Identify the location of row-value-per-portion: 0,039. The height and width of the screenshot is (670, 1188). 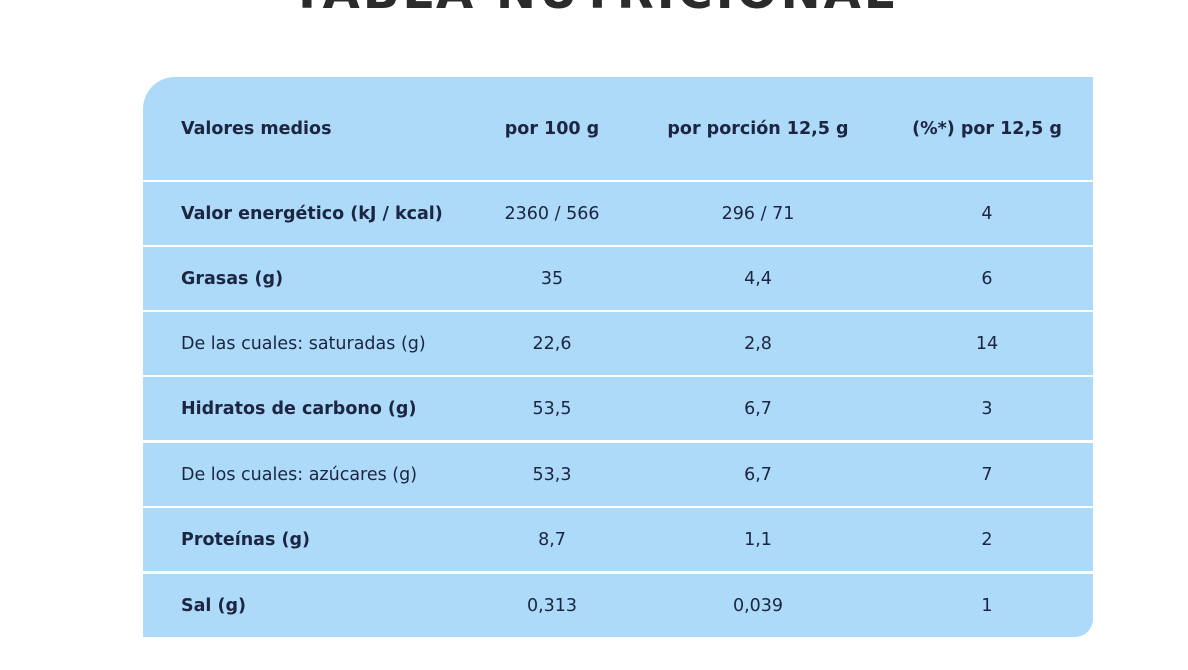
(758, 605).